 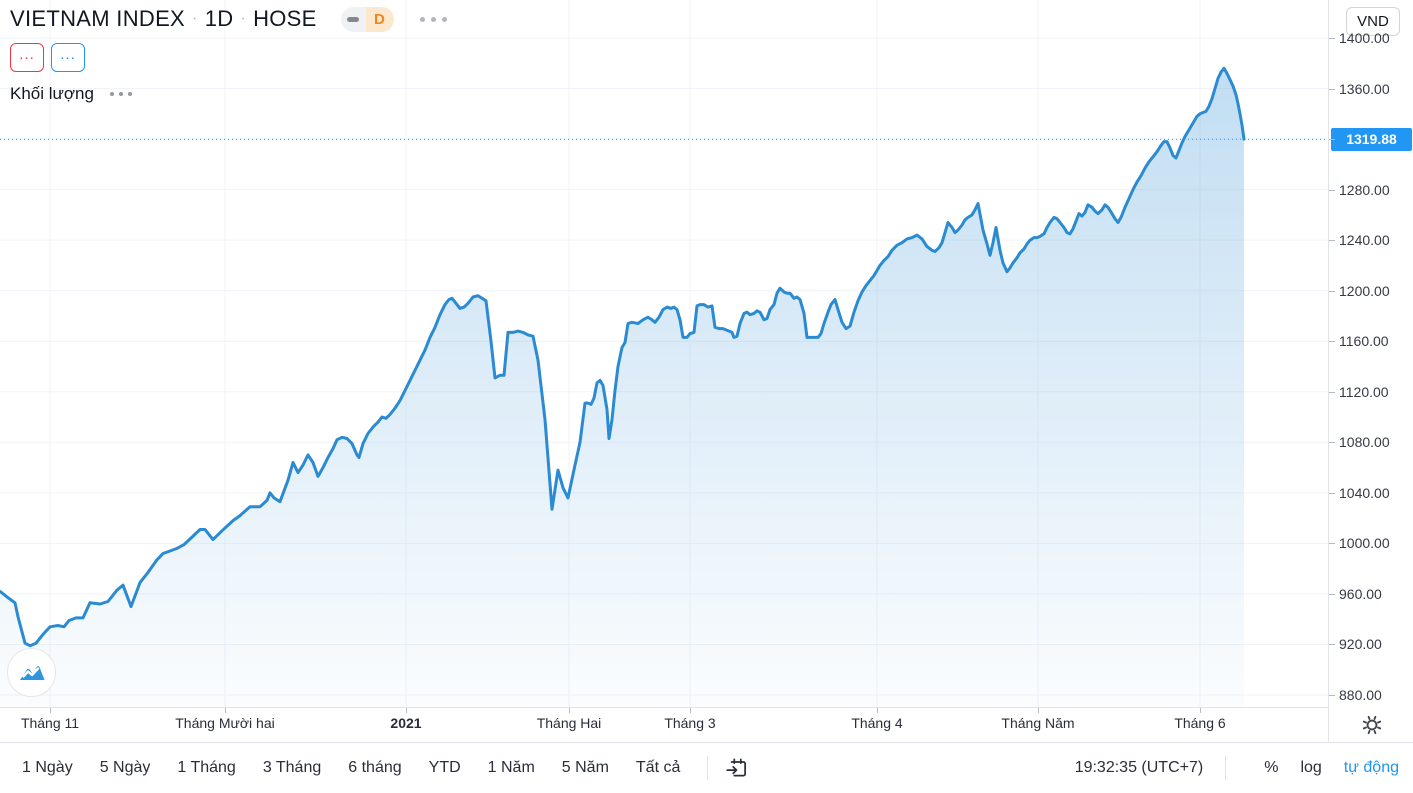 I want to click on time-axis-label: Tháng 4, so click(x=877, y=723).